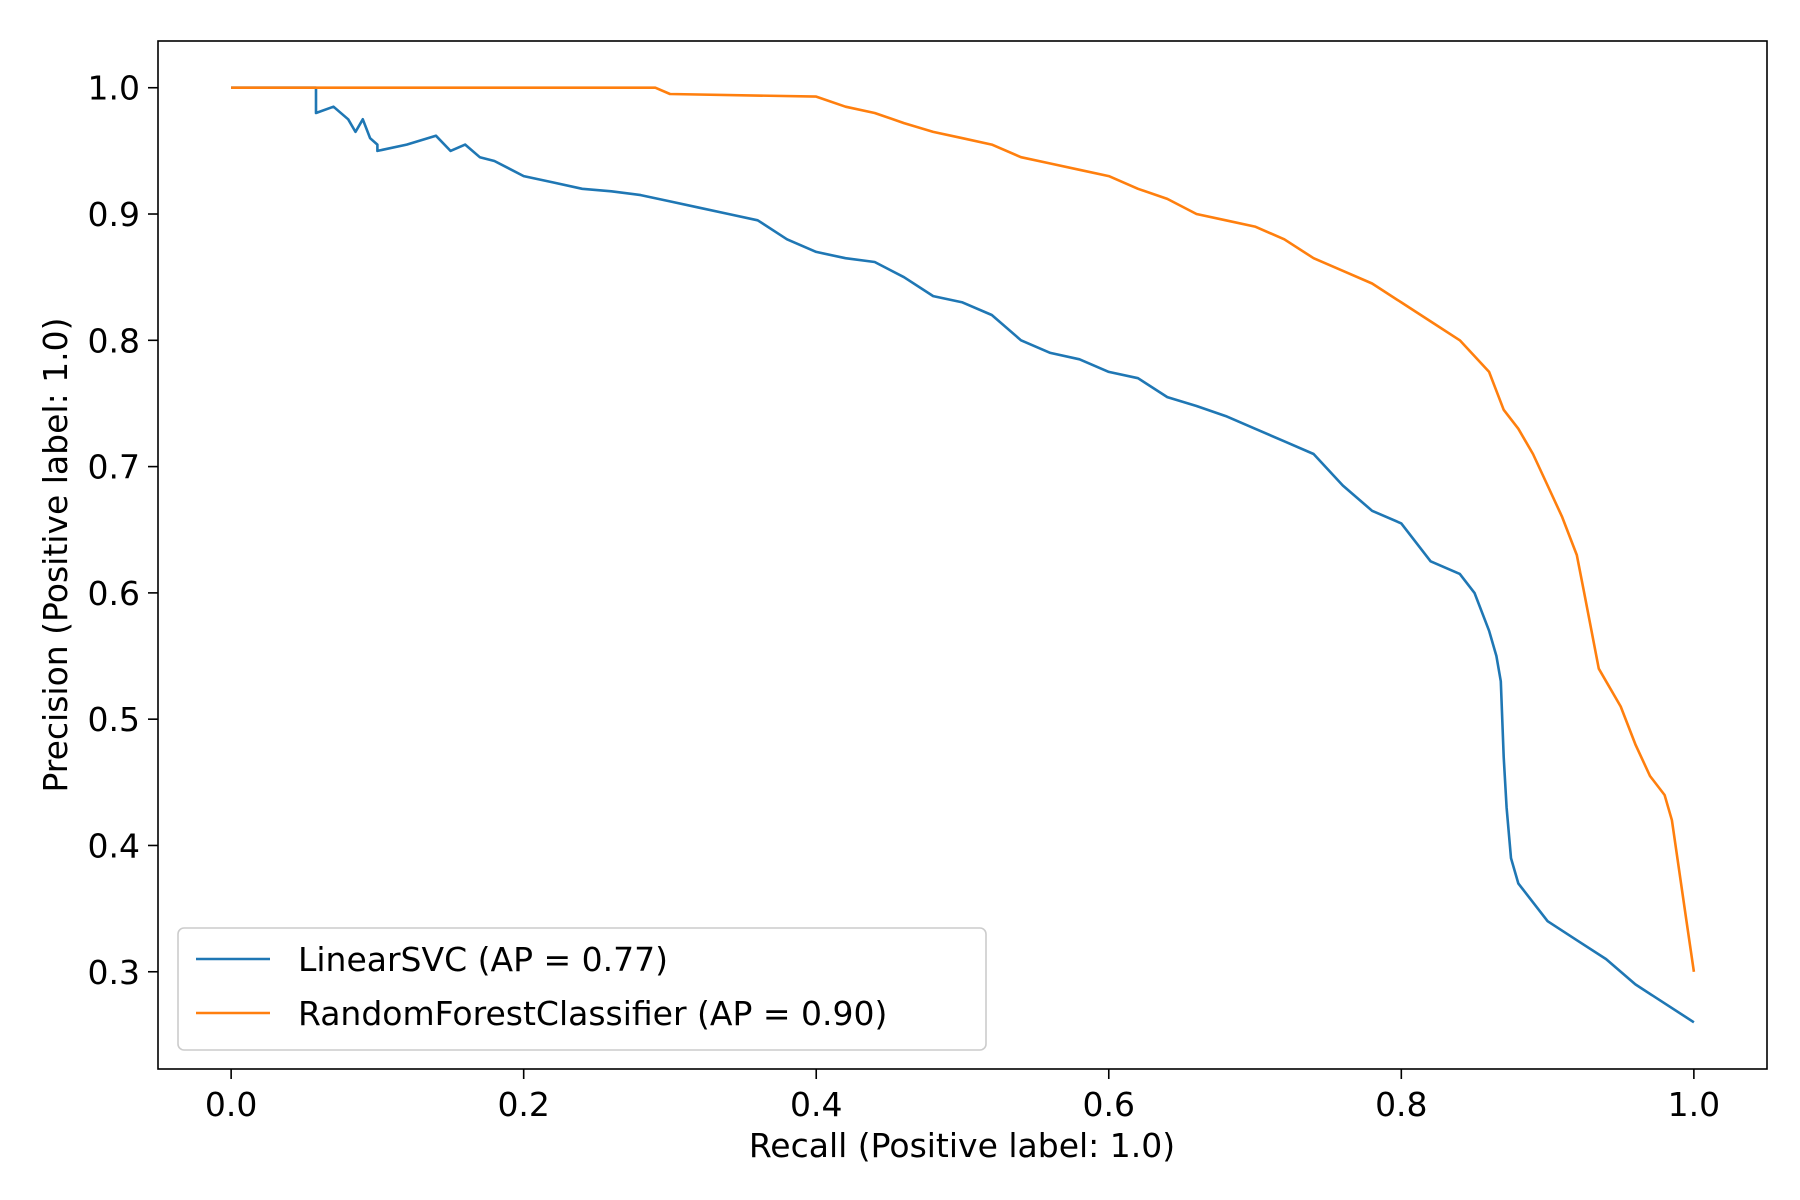  What do you see at coordinates (231, 1104) in the screenshot?
I see `x-tick-label: 0.0` at bounding box center [231, 1104].